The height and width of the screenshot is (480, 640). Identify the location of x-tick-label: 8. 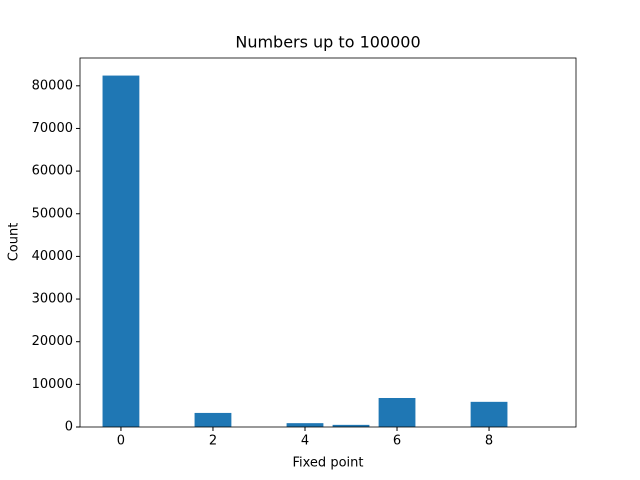
(489, 441).